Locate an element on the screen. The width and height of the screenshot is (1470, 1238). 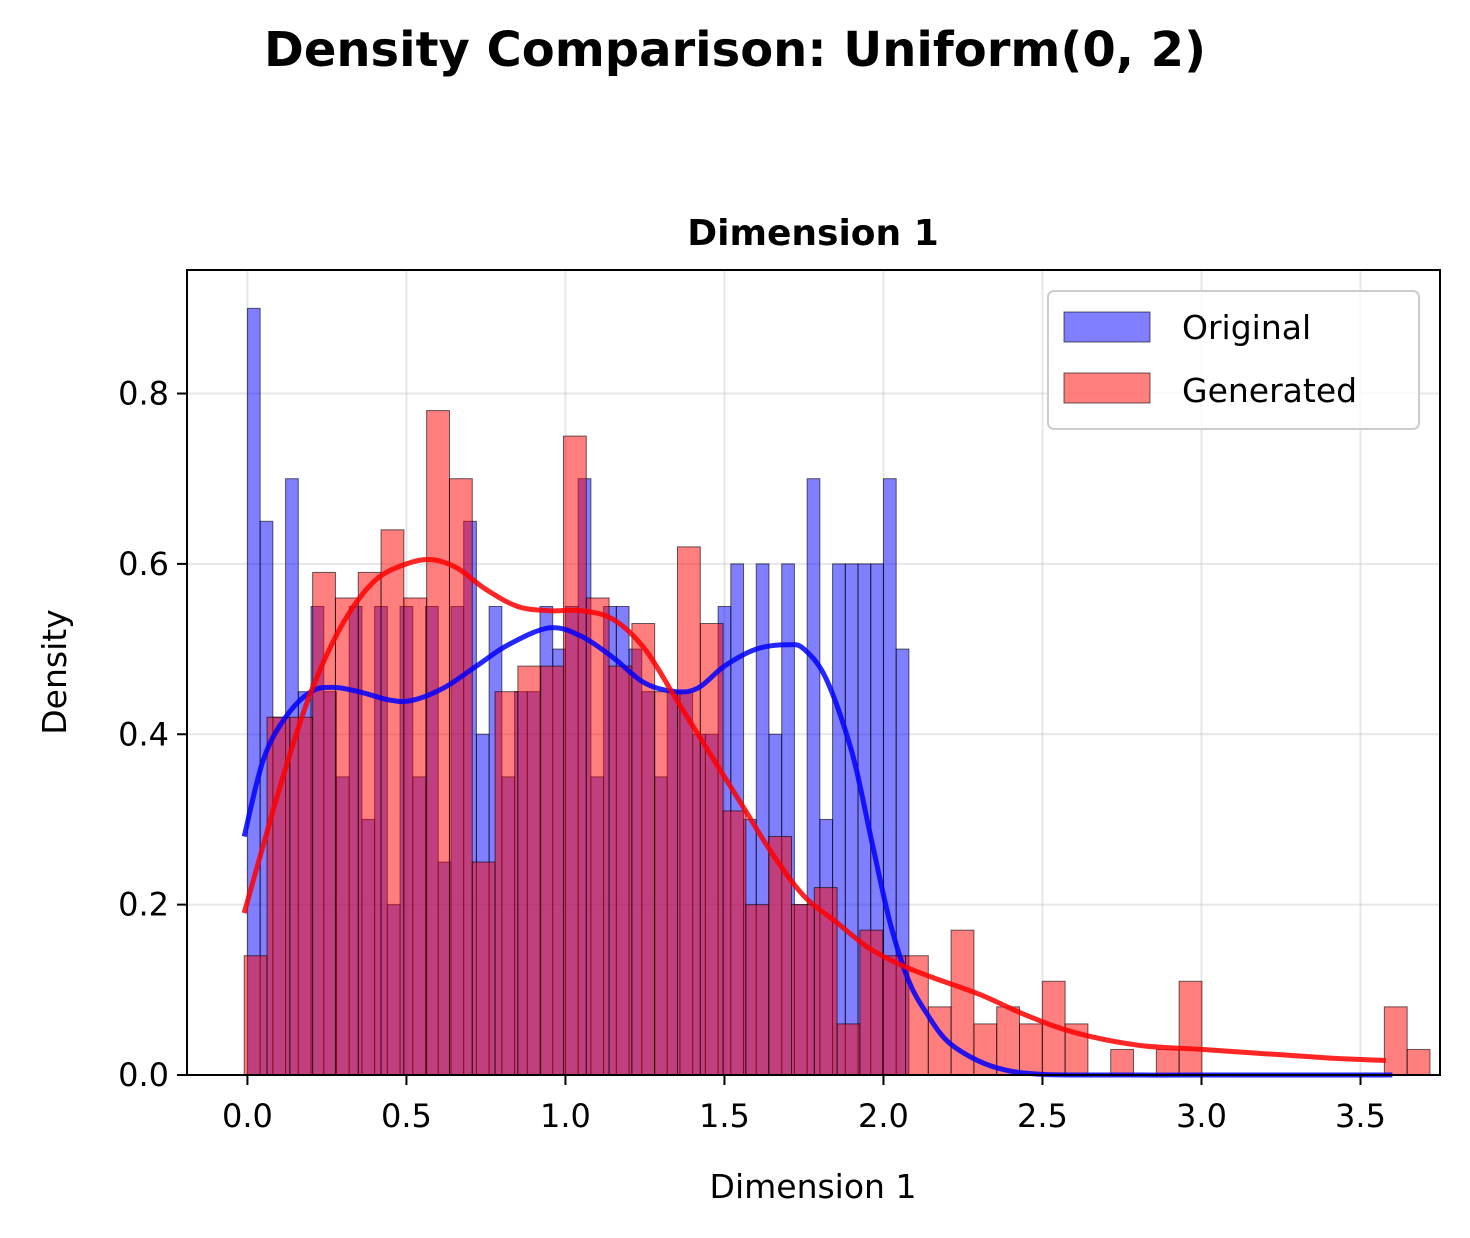
x-tick-label: 3.0 is located at coordinates (1201, 1116).